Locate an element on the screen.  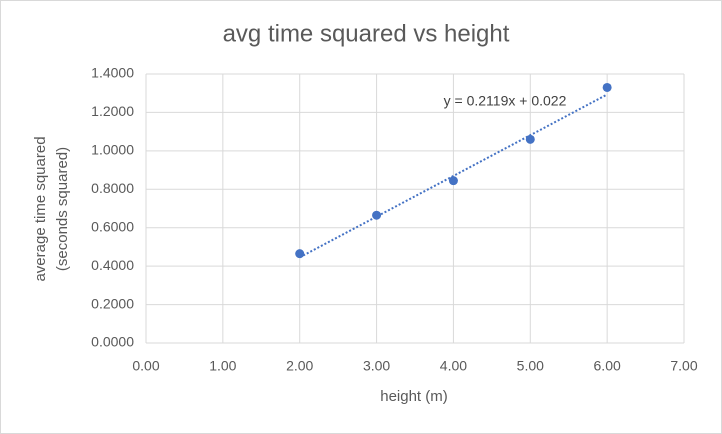
y-tick-label: 0.0000 is located at coordinates (112, 342).